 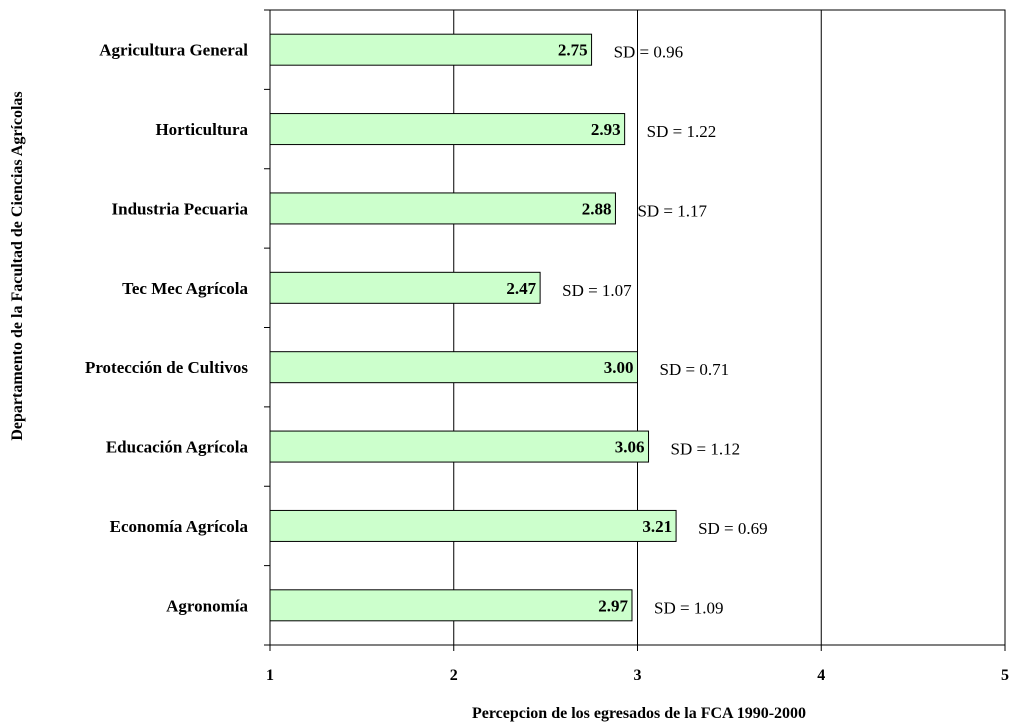 What do you see at coordinates (1005, 675) in the screenshot?
I see `x-tick-label: 5` at bounding box center [1005, 675].